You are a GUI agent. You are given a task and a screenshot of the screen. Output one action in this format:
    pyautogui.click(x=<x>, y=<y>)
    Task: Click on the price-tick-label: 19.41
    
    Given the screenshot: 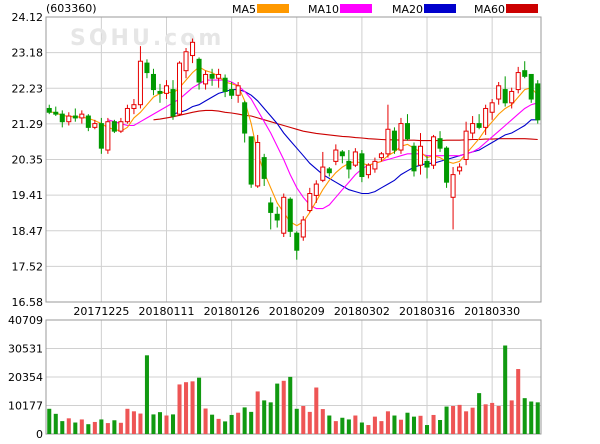 What is the action you would take?
    pyautogui.click(x=28, y=195)
    